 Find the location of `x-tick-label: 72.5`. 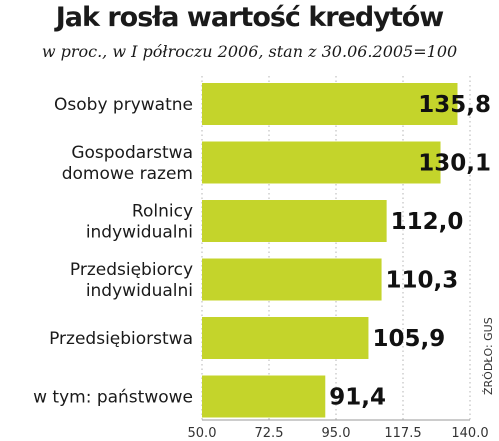

x-tick-label: 72.5 is located at coordinates (269, 433).